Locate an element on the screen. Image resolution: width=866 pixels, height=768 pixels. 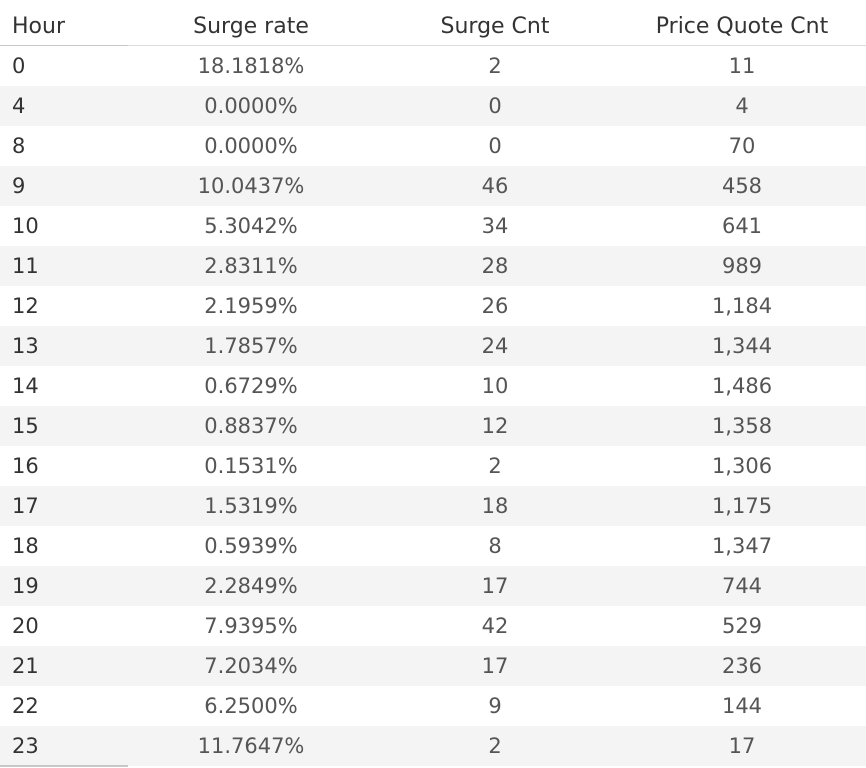
table-row: 22 6.2500% 9 144 is located at coordinates (433, 706).